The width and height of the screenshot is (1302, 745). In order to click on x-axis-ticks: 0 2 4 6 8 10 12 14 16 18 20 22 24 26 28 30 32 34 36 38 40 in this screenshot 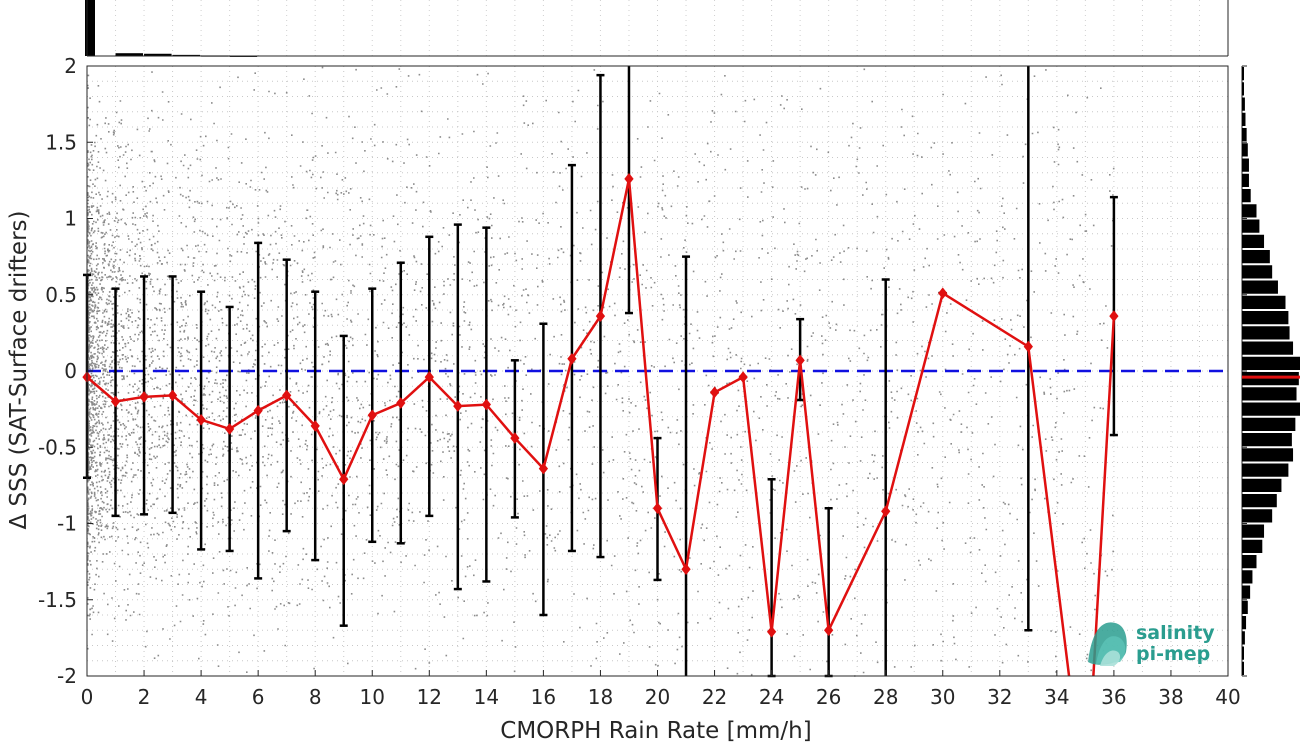, I will do `click(661, 689)`.